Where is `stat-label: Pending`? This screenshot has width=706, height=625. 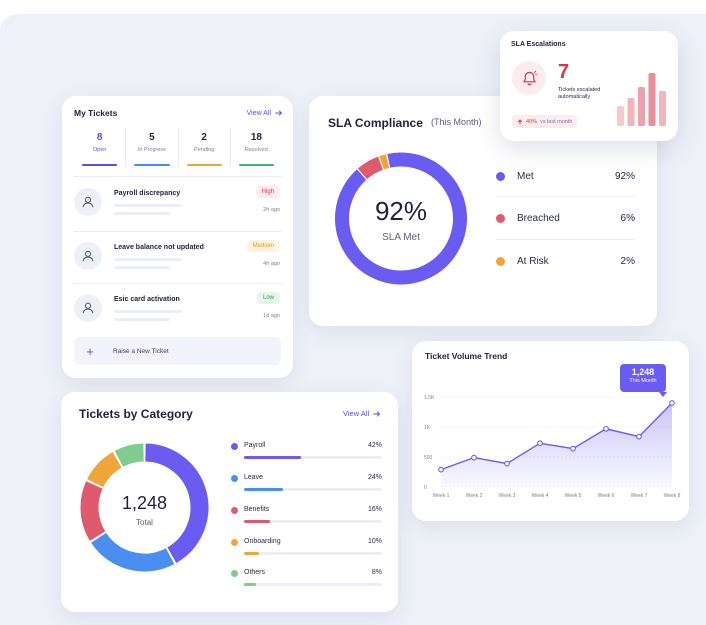 stat-label: Pending is located at coordinates (204, 150).